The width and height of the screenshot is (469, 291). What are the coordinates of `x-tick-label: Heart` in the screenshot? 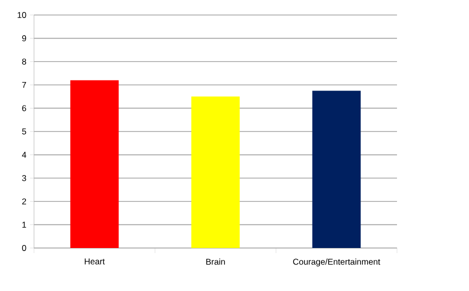 It's located at (94, 261).